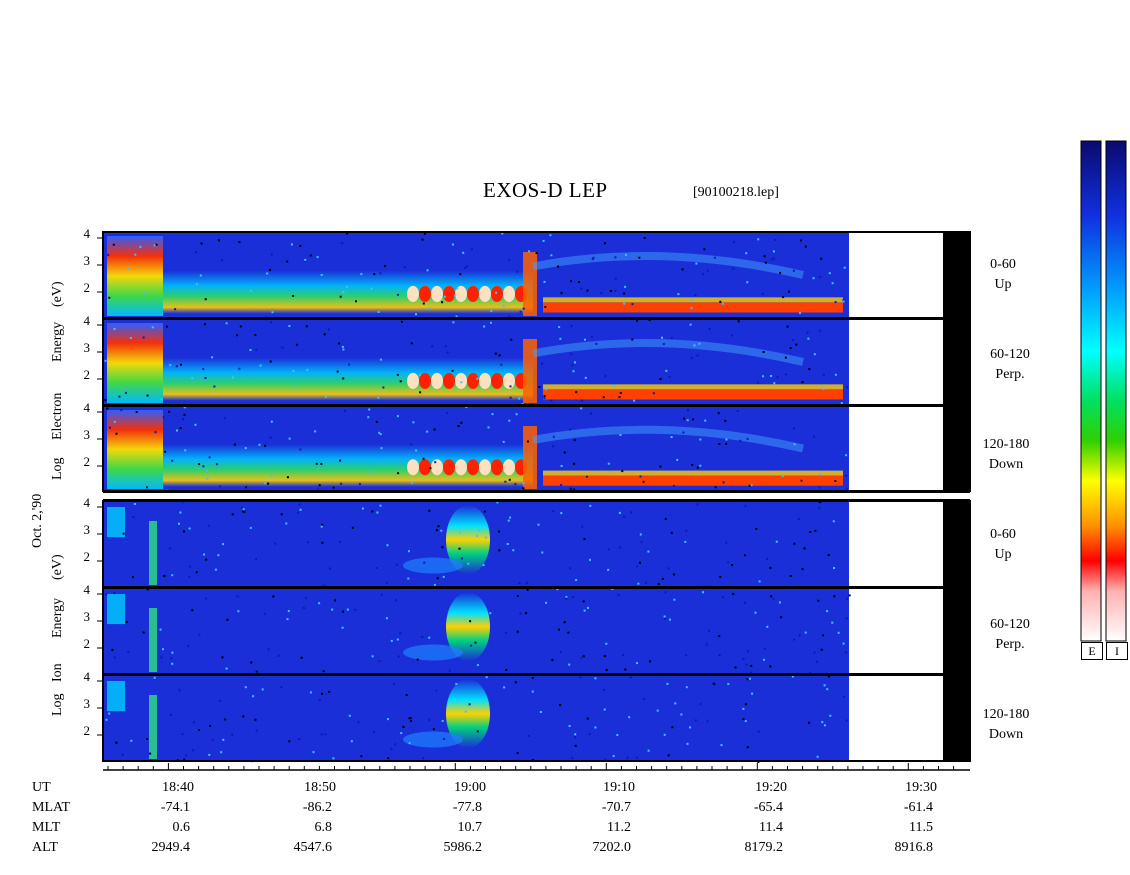  What do you see at coordinates (41, 787) in the screenshot?
I see `axis-row-ut: UT` at bounding box center [41, 787].